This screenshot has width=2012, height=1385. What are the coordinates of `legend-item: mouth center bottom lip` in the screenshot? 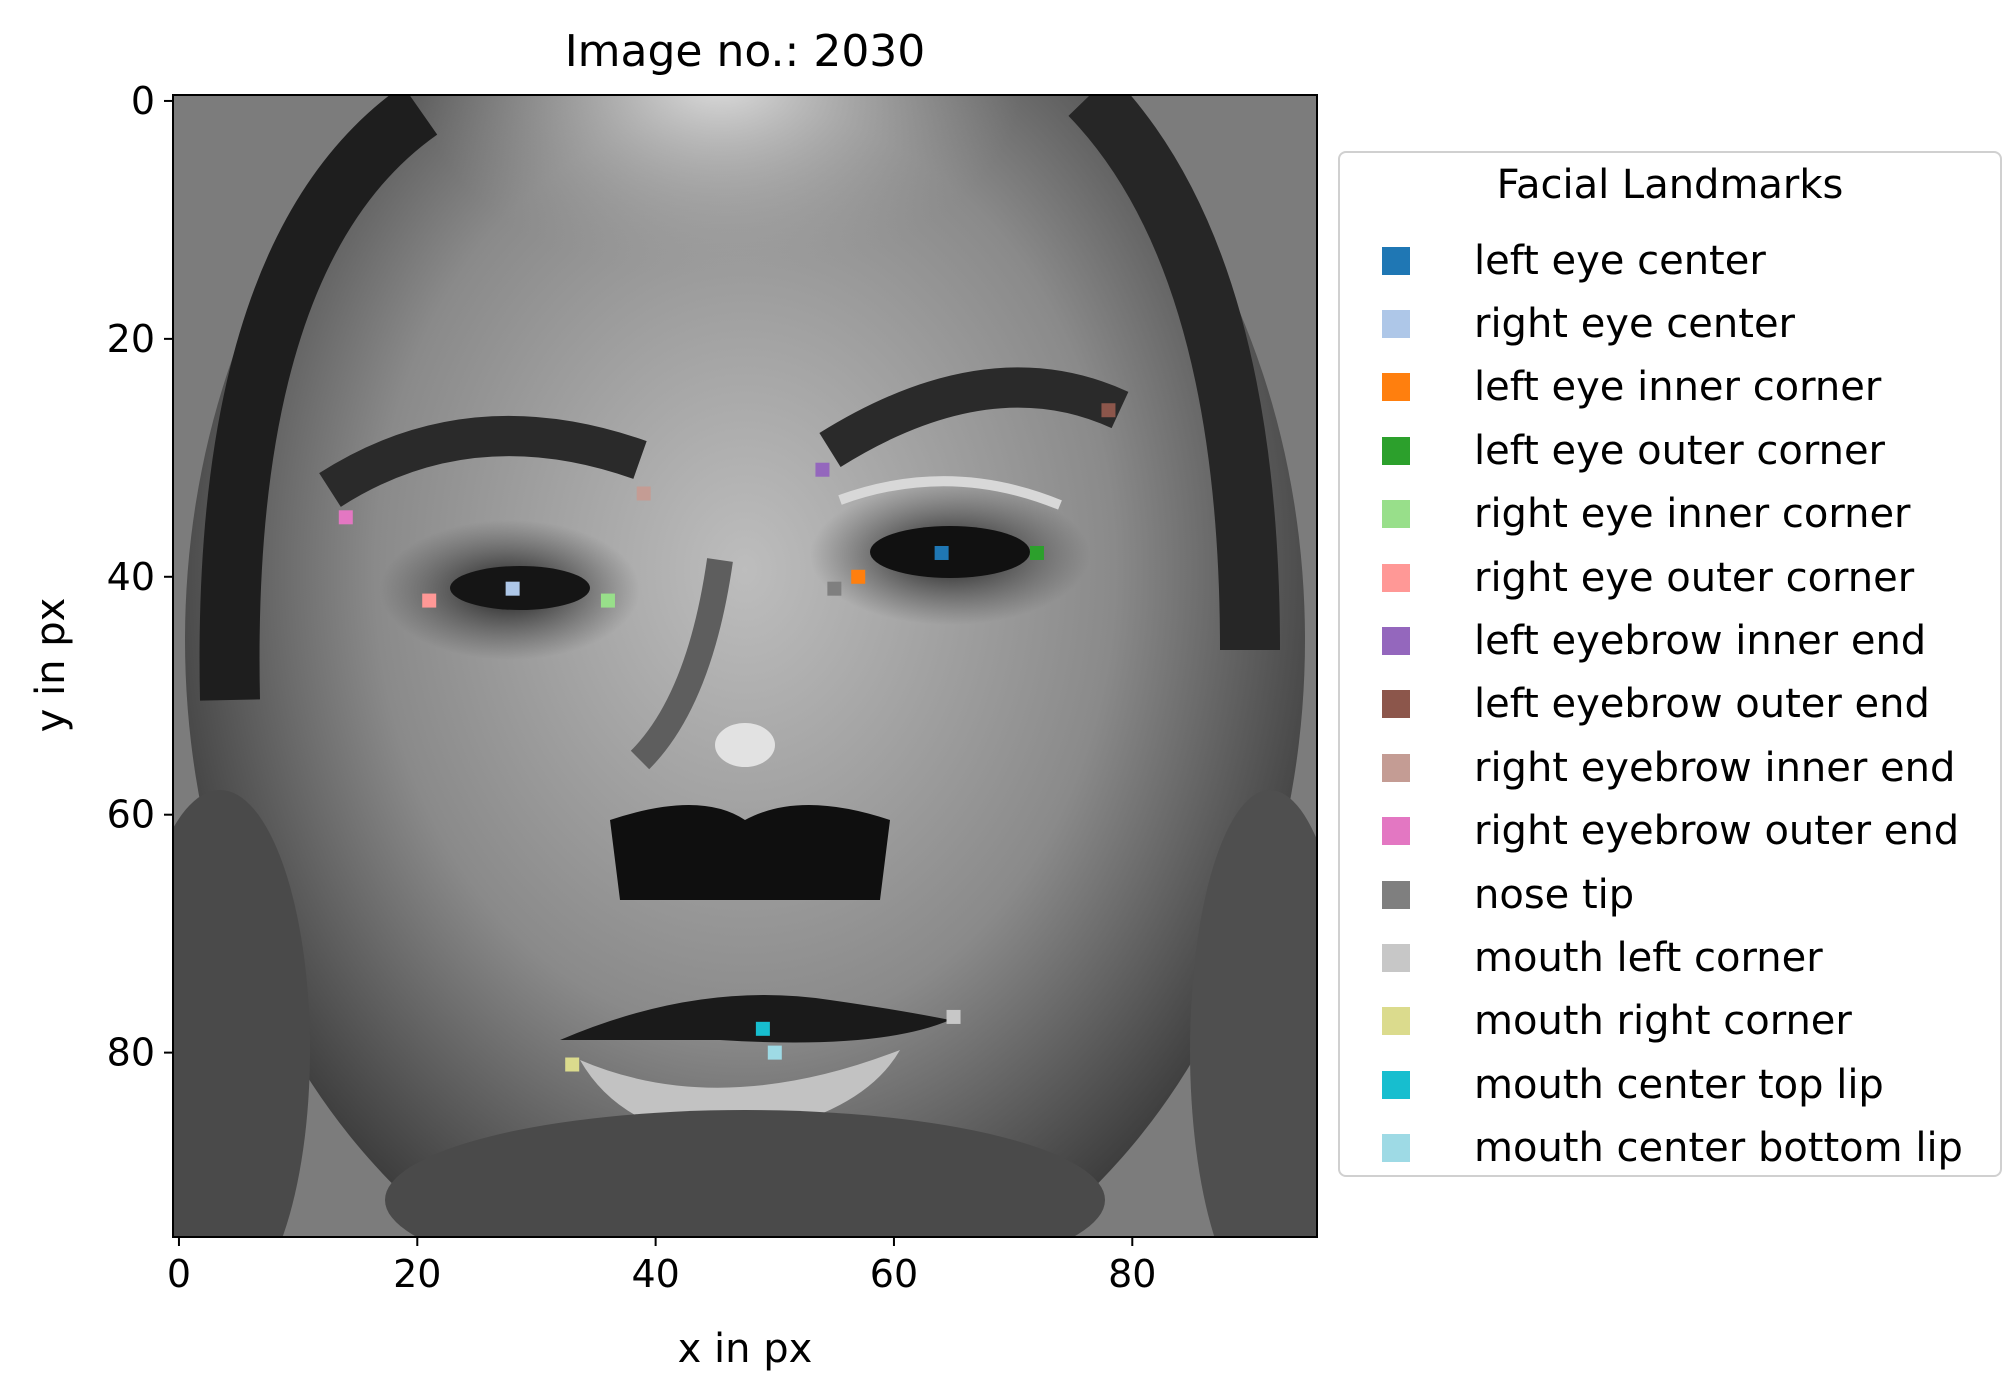 It's located at (1672, 1147).